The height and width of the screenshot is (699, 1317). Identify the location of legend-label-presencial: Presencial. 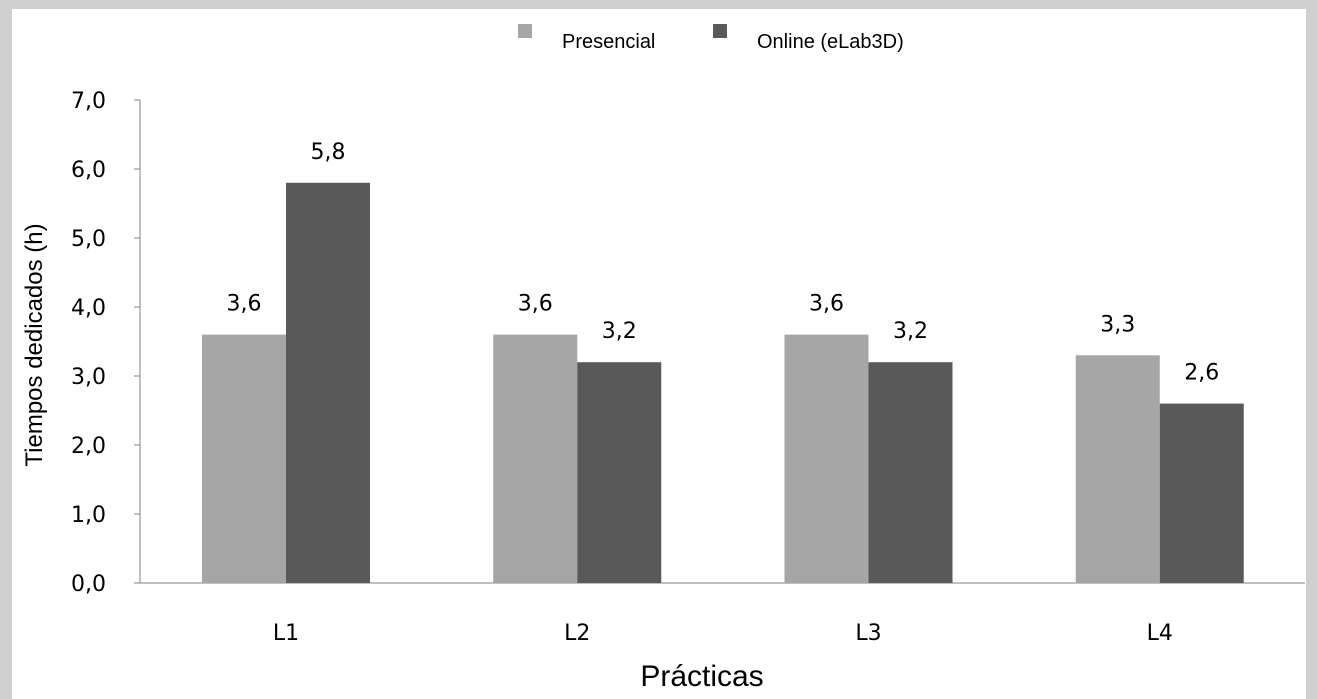
(608, 42).